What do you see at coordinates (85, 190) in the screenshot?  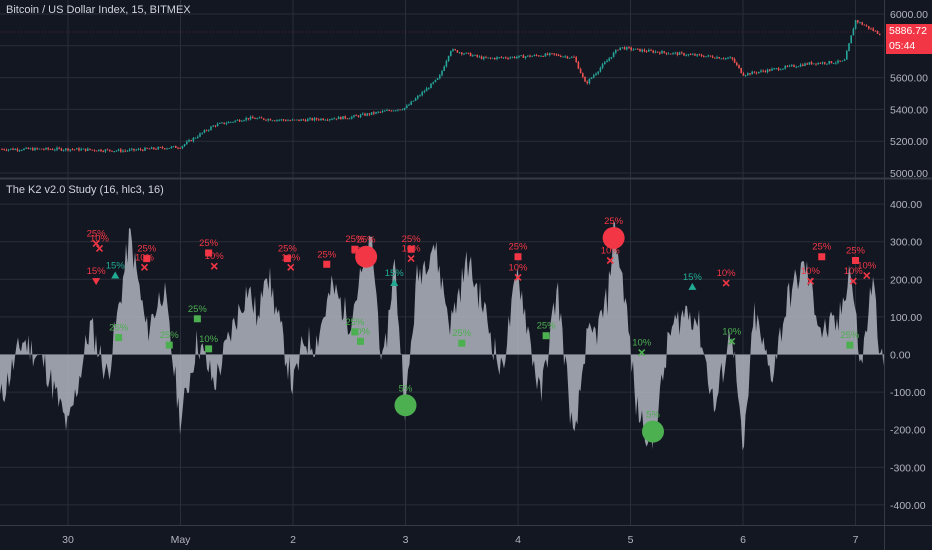 I see `study-title: The K2 v2.0 Study (16, hlc3, 16)` at bounding box center [85, 190].